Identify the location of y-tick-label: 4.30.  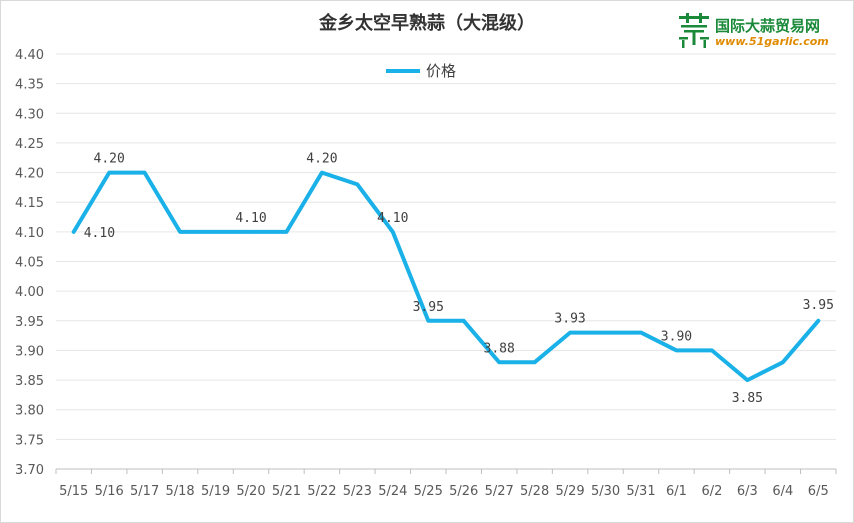
(29, 114).